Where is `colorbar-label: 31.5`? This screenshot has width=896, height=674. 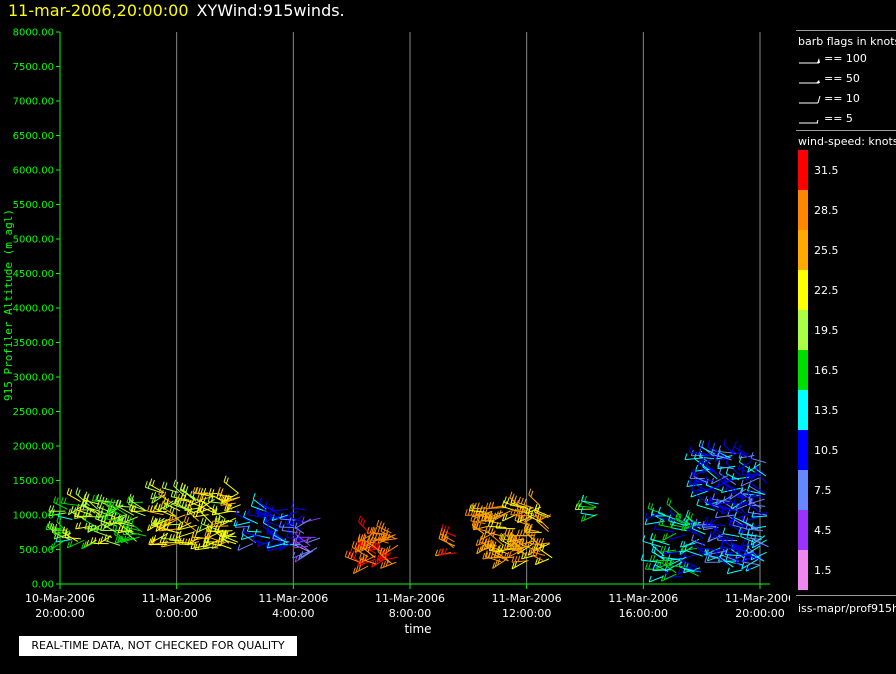 colorbar-label: 31.5 is located at coordinates (826, 170).